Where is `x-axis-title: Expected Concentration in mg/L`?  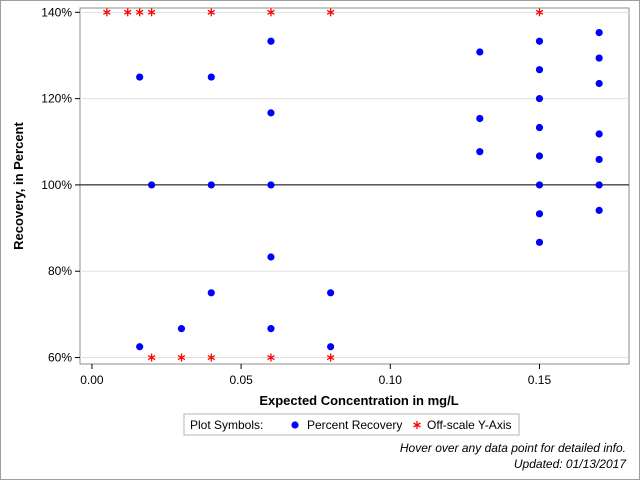 x-axis-title: Expected Concentration in mg/L is located at coordinates (358, 400).